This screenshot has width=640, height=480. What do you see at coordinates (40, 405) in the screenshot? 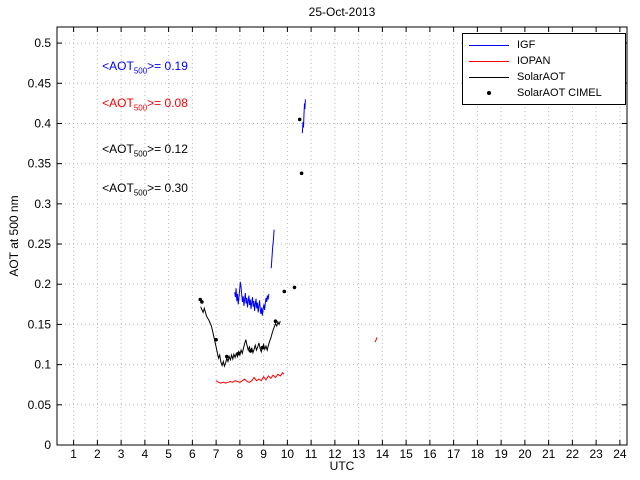
I see `svg-text: 0.05` at bounding box center [40, 405].